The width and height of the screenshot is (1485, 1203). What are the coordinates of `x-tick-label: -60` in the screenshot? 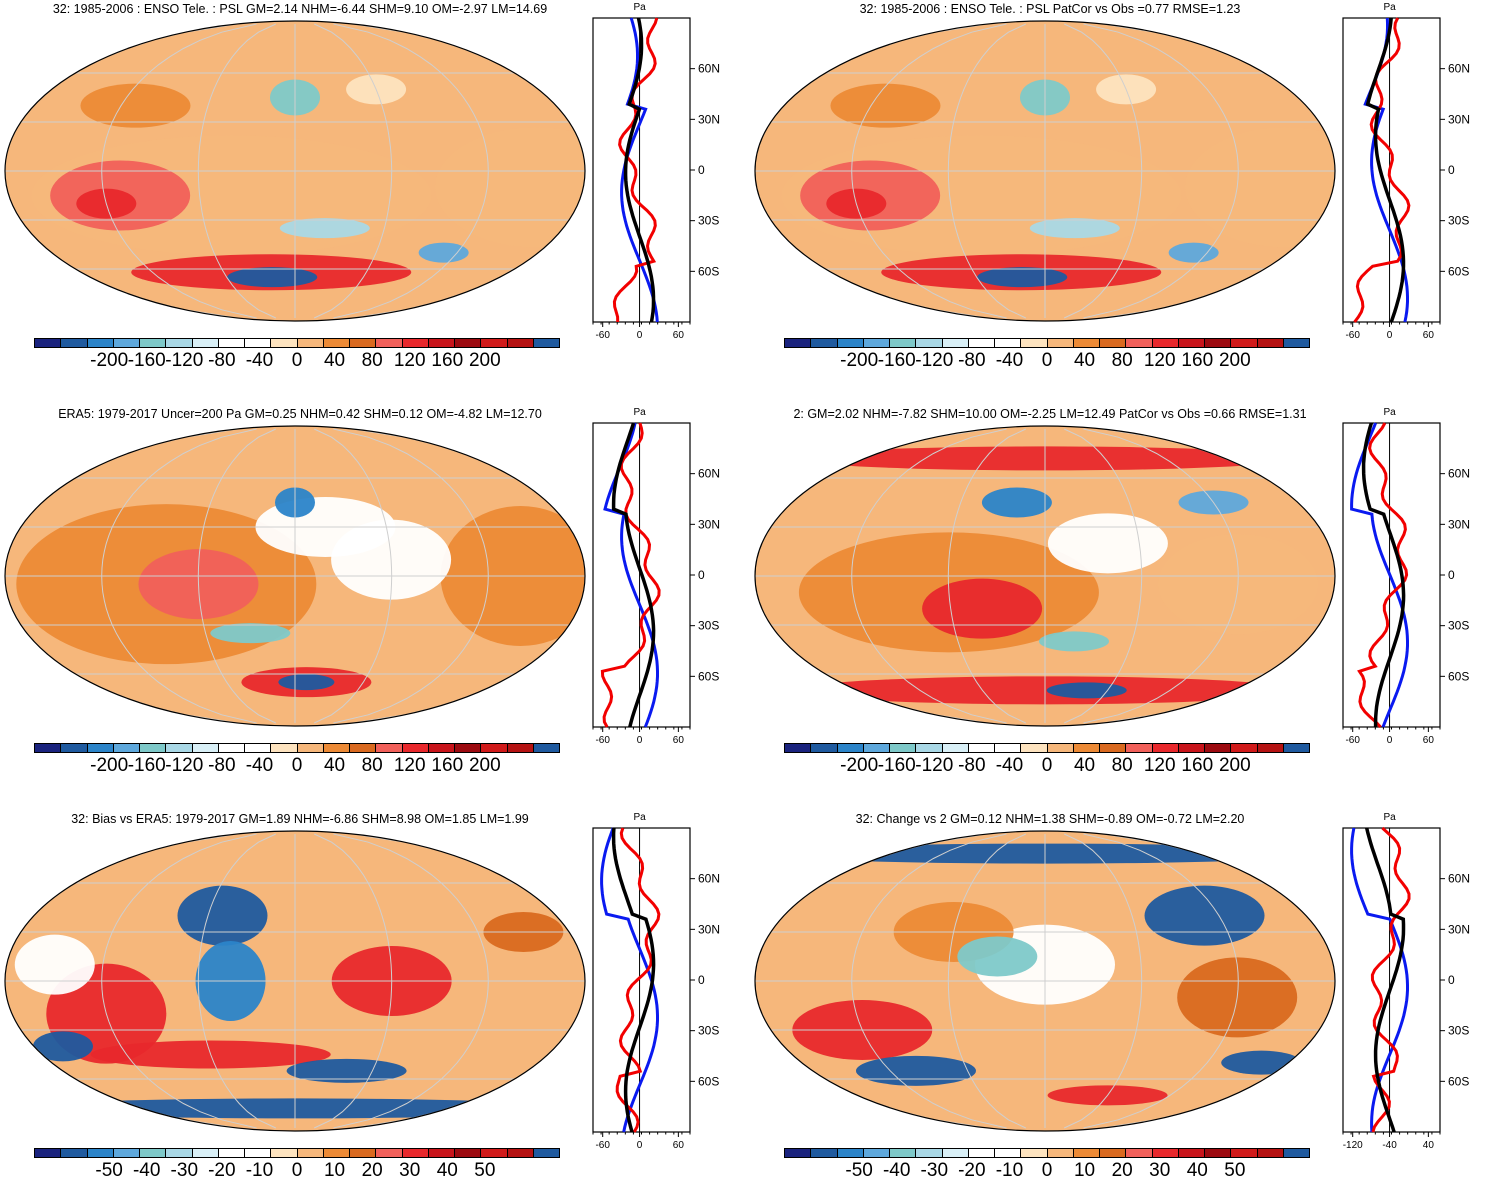 It's located at (1352, 740).